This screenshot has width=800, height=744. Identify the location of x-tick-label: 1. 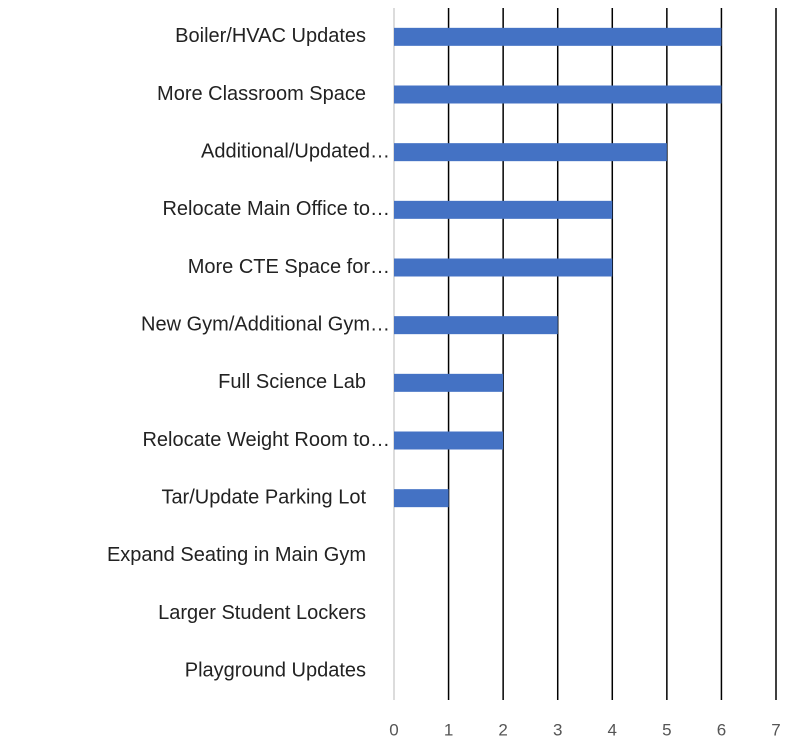
(448, 729).